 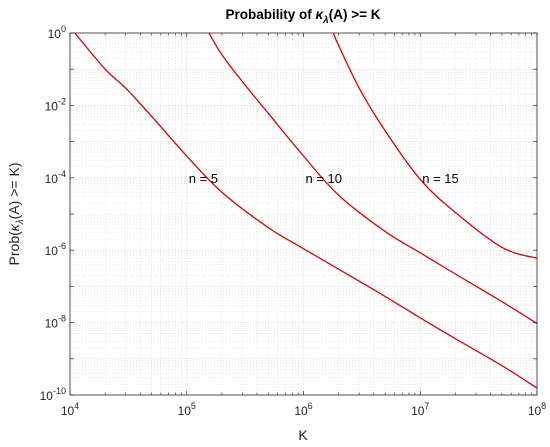 I want to click on curve-annotation: n = 10, so click(x=324, y=178).